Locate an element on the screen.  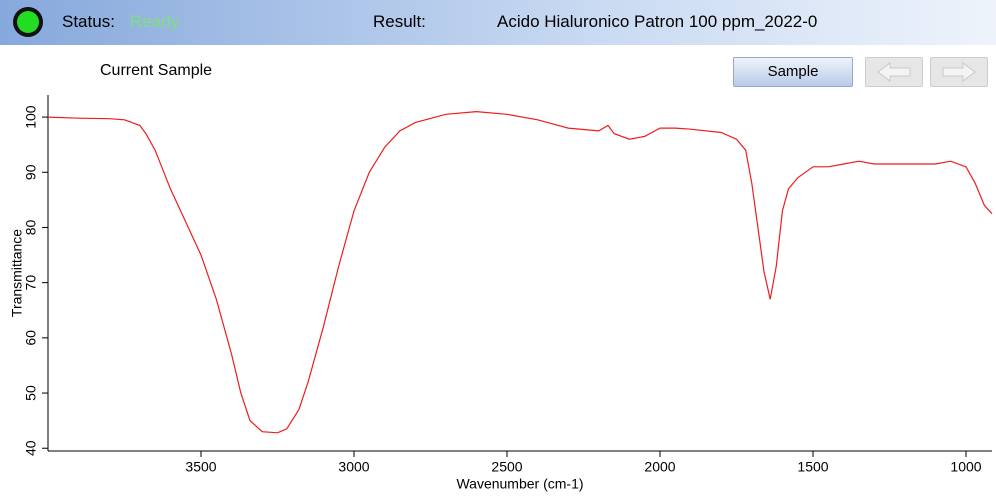
arrow-right is located at coordinates (959, 72).